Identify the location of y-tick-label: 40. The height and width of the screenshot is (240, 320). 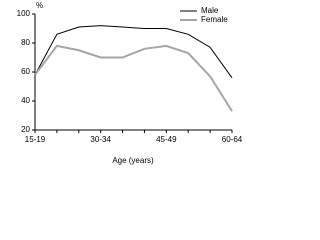
(25, 100).